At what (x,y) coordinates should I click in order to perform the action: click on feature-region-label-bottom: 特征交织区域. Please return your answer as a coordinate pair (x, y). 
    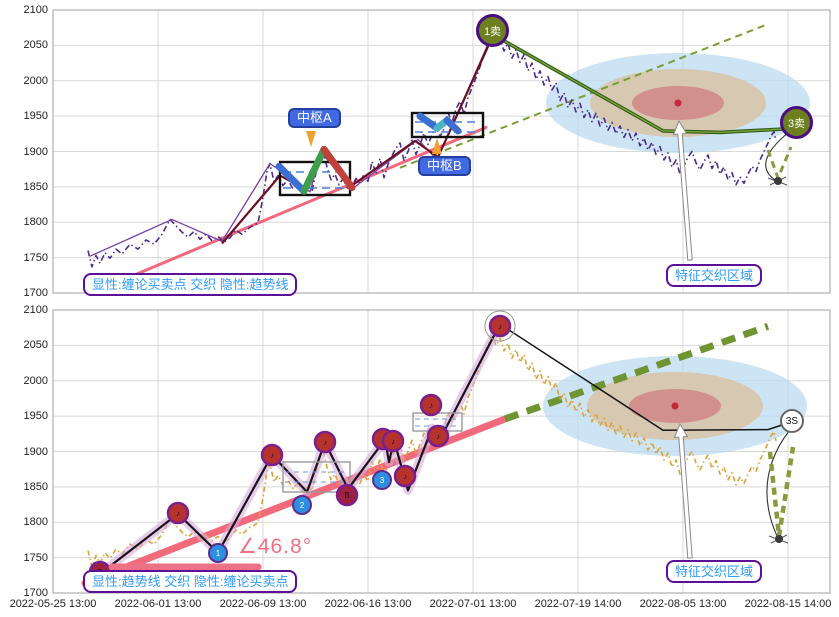
    Looking at the image, I should click on (714, 571).